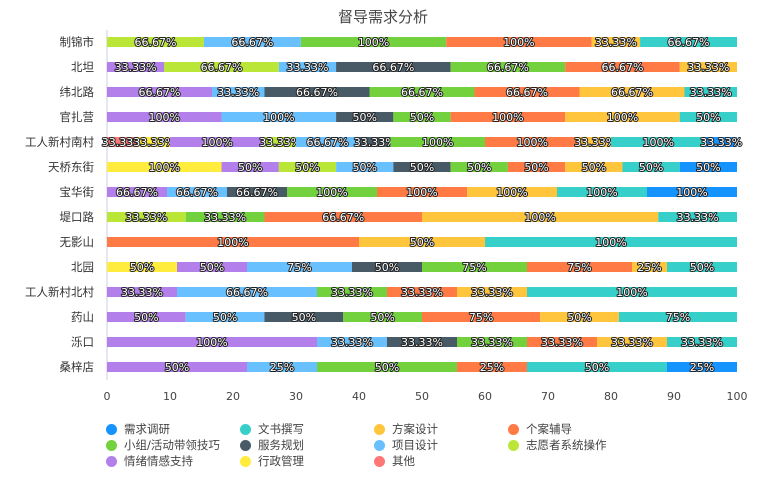 Image resolution: width=766 pixels, height=495 pixels. Describe the element at coordinates (406, 445) in the screenshot. I see `legend-item: 项目设计` at that location.